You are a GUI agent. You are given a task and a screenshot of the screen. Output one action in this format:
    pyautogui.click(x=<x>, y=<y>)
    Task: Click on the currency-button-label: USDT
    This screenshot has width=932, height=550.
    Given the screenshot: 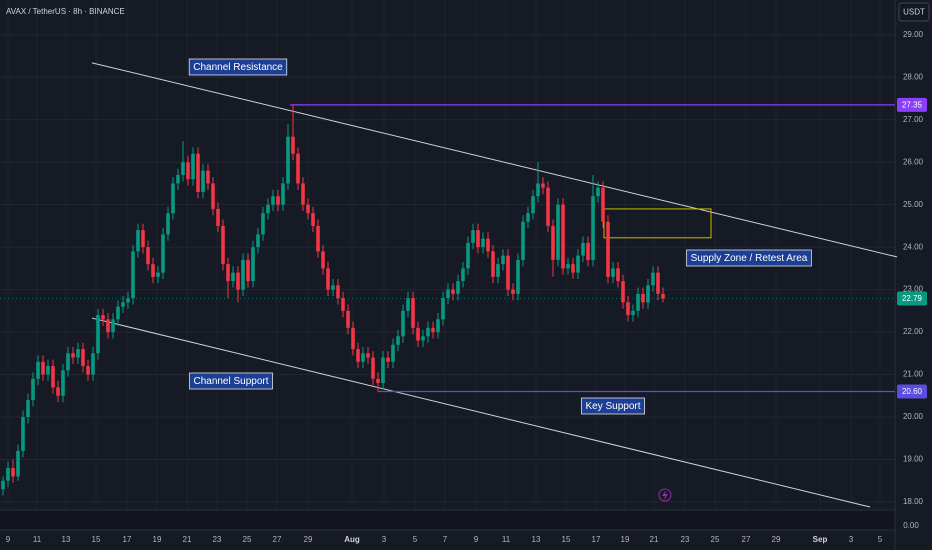 What is the action you would take?
    pyautogui.click(x=914, y=12)
    